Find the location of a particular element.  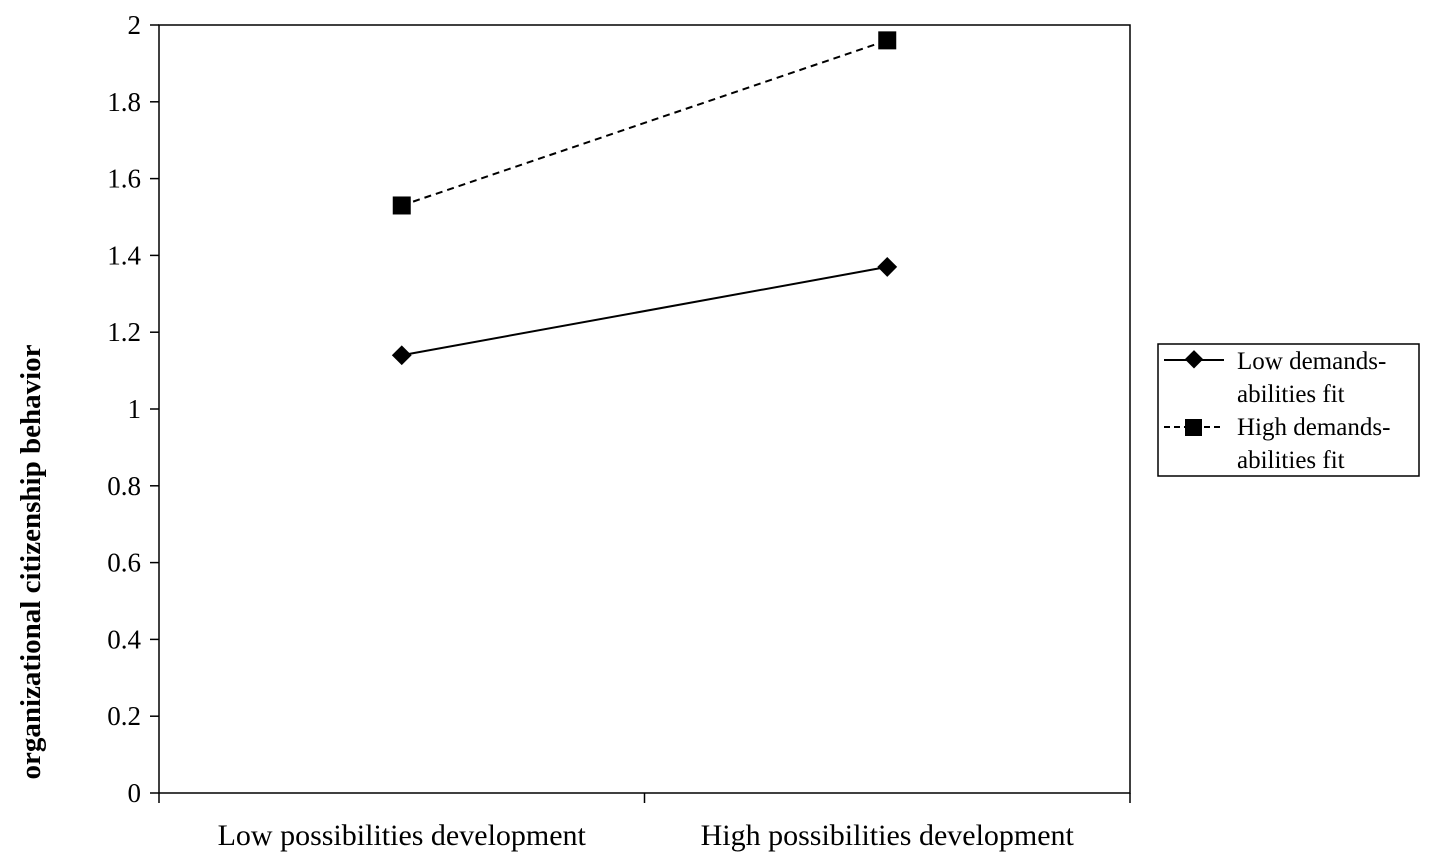

y-tick-label: 0 is located at coordinates (135, 793).